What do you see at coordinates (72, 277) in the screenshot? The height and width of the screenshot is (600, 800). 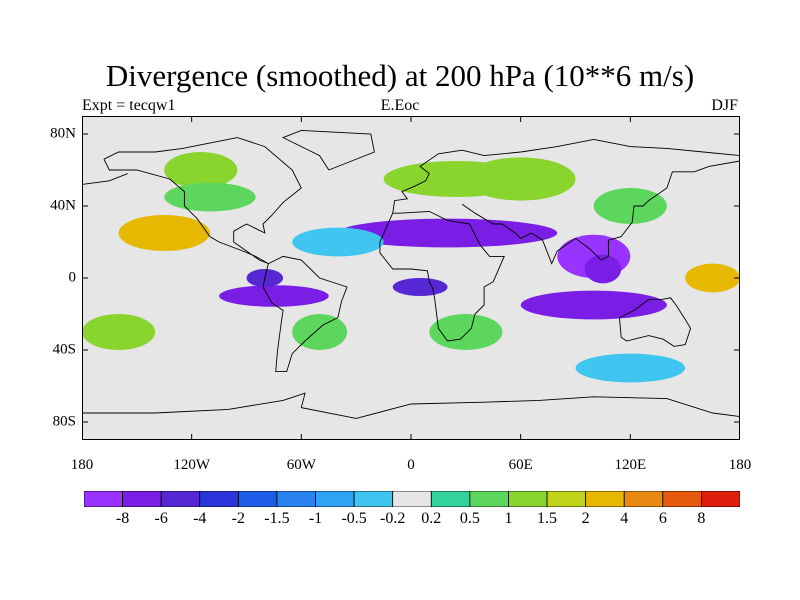 I see `y-tick-label: 0` at bounding box center [72, 277].